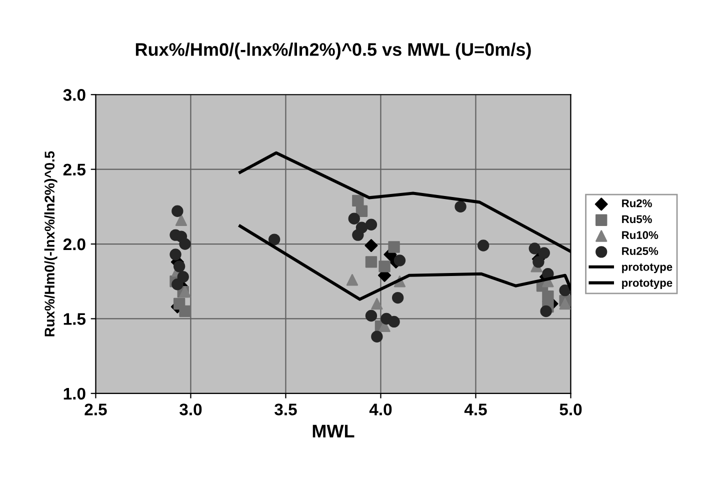 Image resolution: width=709 pixels, height=498 pixels. I want to click on y-tick-label: 2.0, so click(74, 244).